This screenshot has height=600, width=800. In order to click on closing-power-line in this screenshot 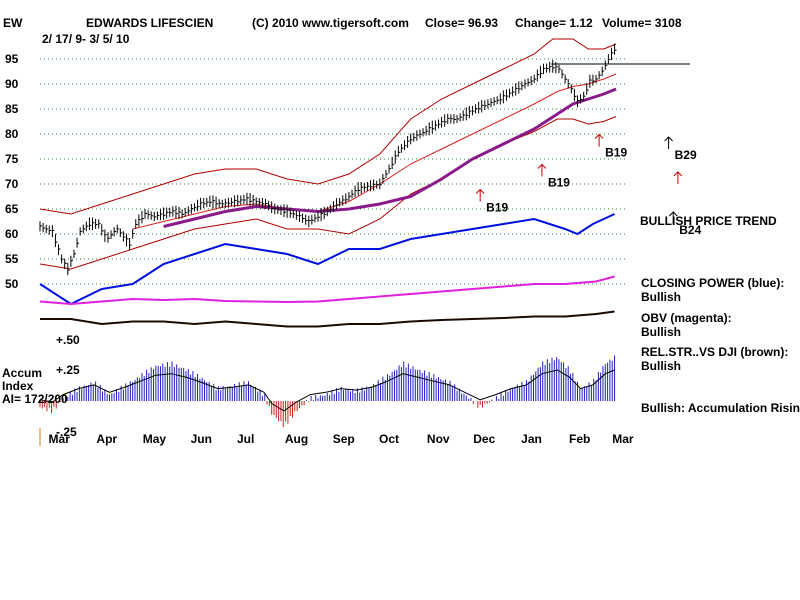, I will do `click(327, 259)`.